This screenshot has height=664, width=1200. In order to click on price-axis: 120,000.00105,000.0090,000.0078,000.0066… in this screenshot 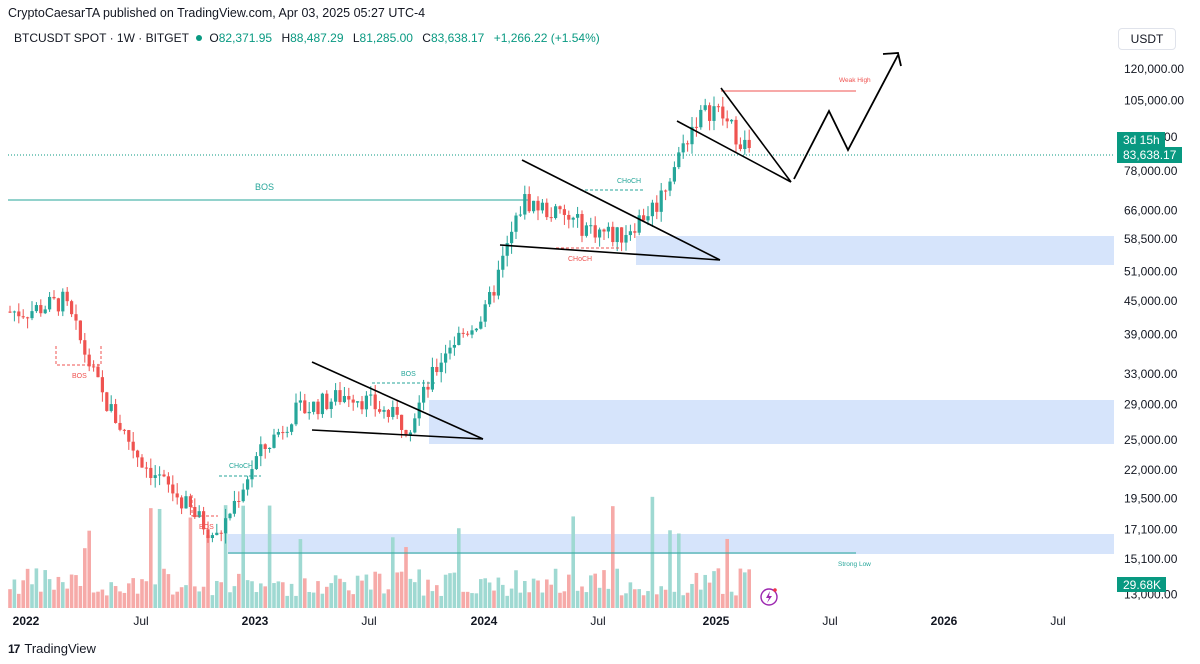, I will do `click(1154, 331)`.